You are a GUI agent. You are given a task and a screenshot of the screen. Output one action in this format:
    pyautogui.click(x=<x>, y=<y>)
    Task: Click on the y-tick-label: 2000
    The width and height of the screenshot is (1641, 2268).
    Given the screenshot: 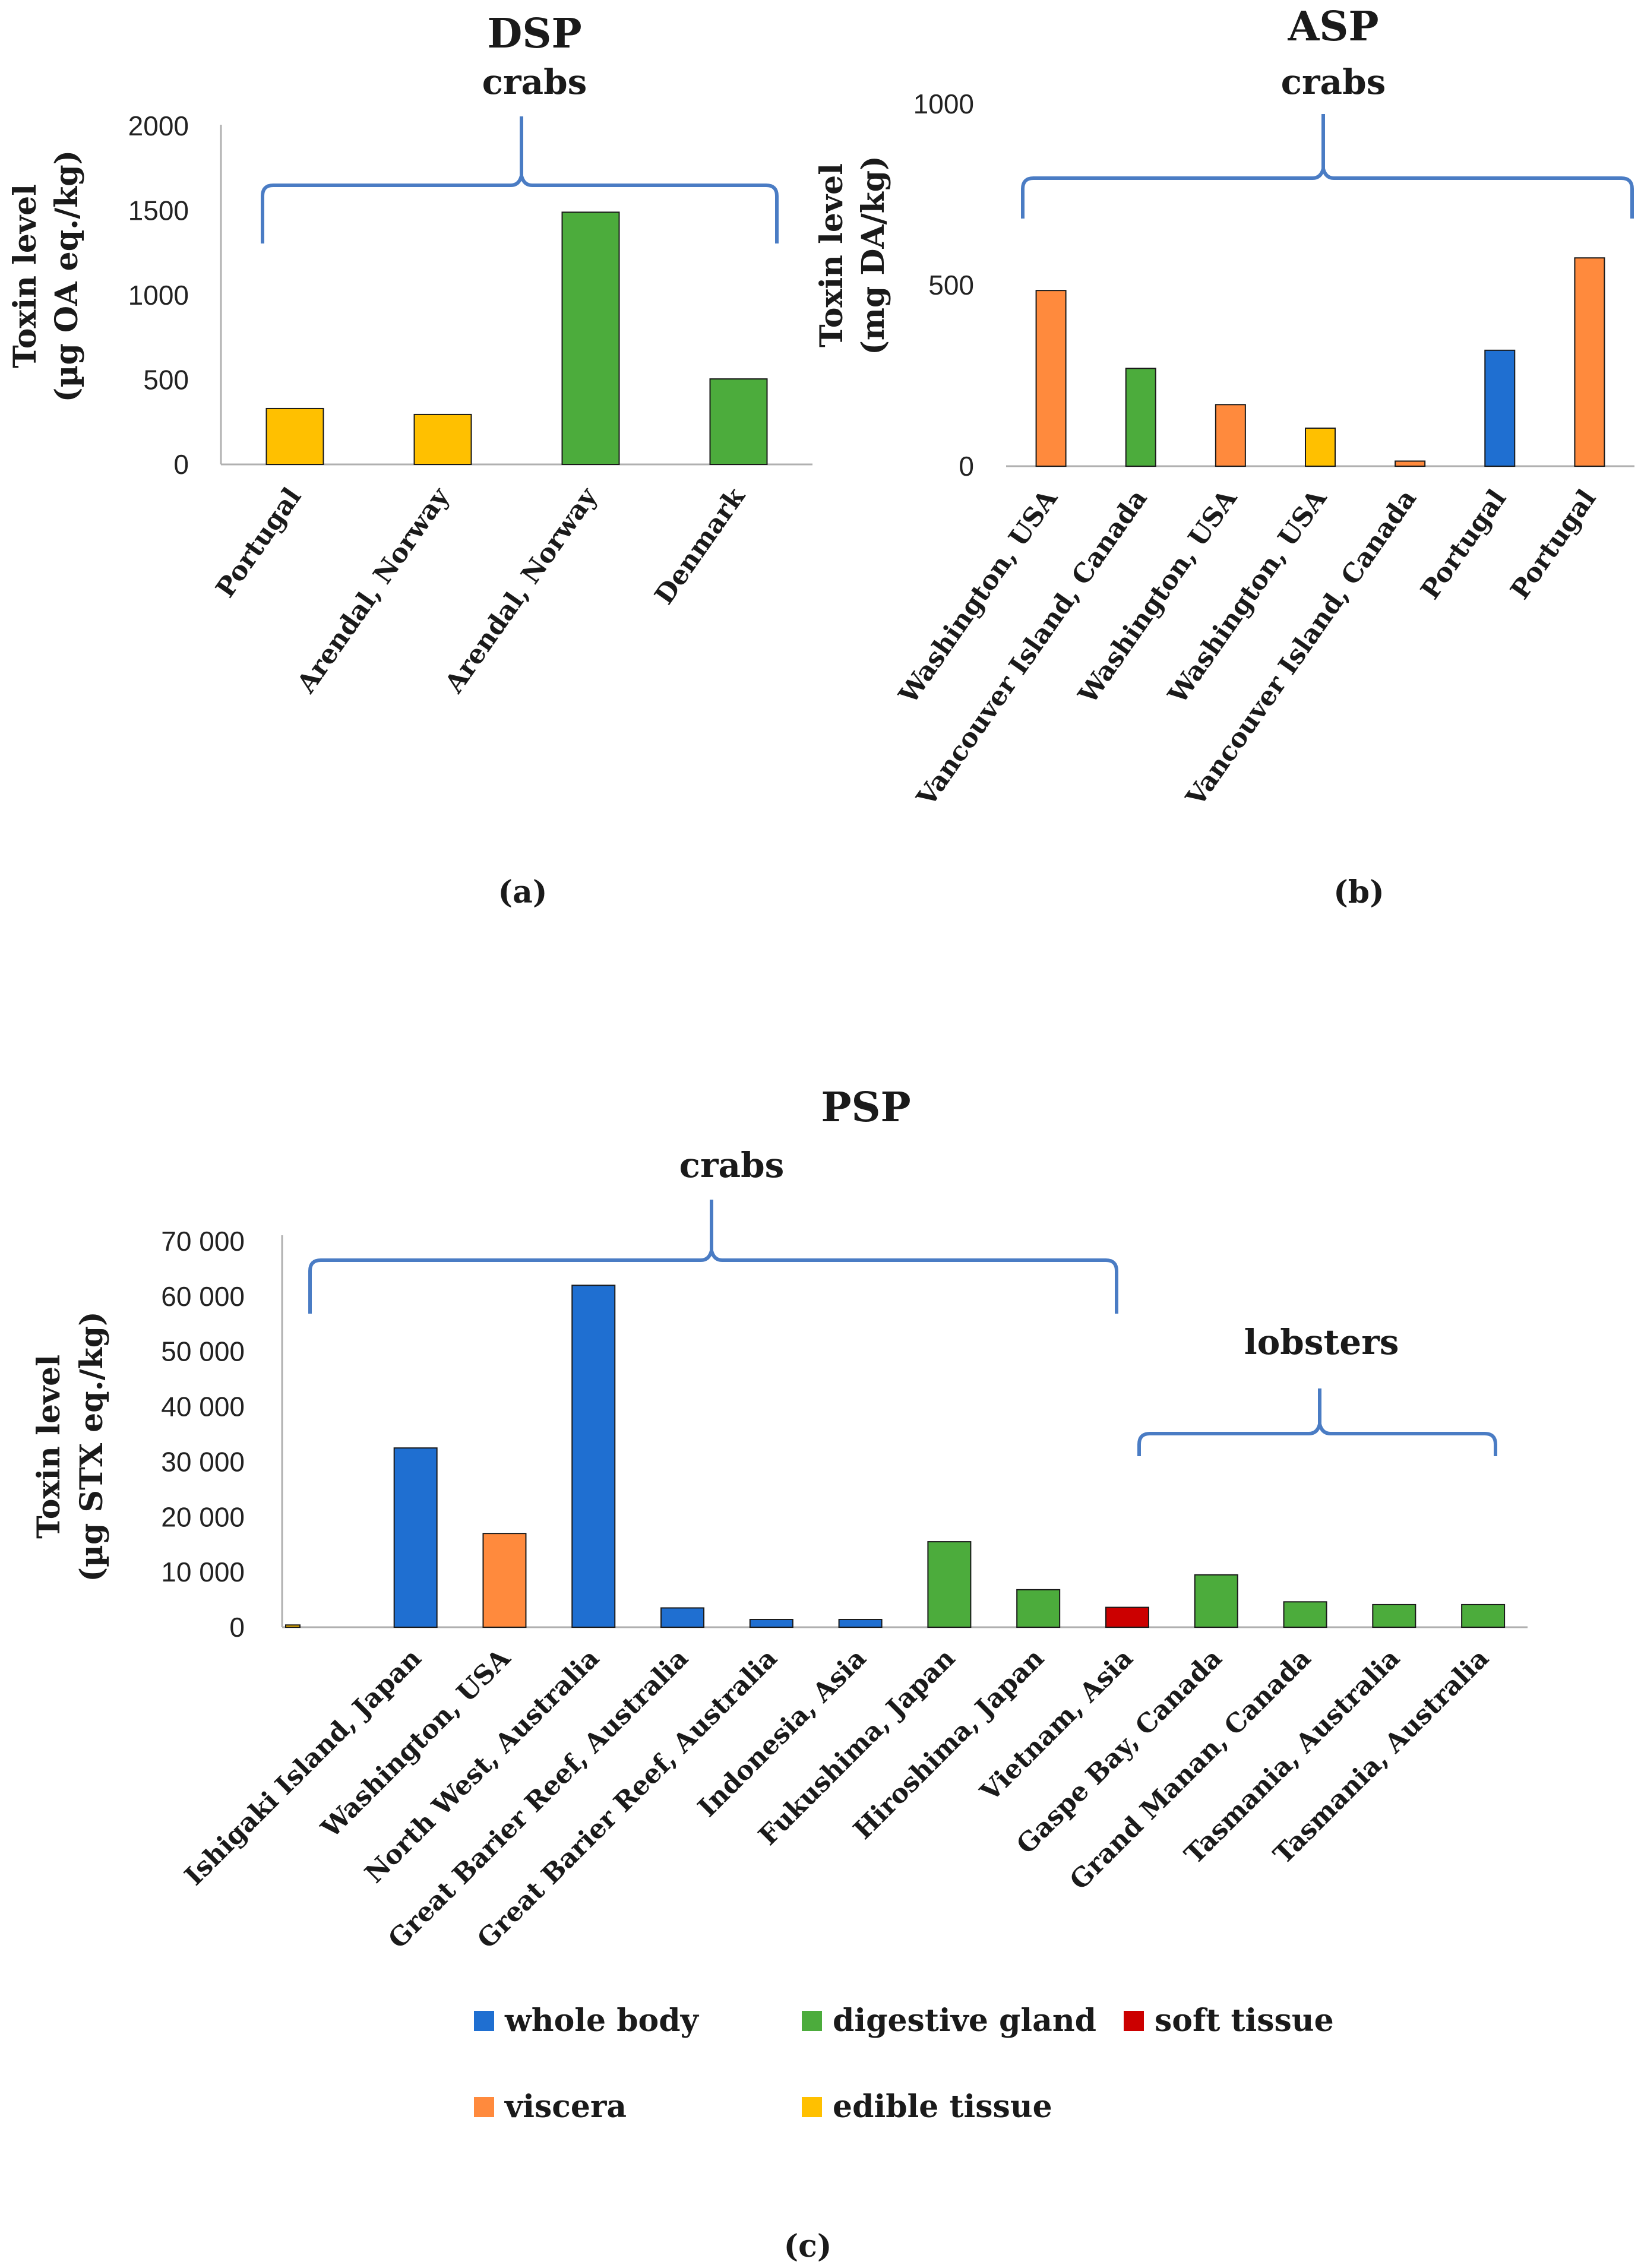 What is the action you would take?
    pyautogui.click(x=158, y=125)
    